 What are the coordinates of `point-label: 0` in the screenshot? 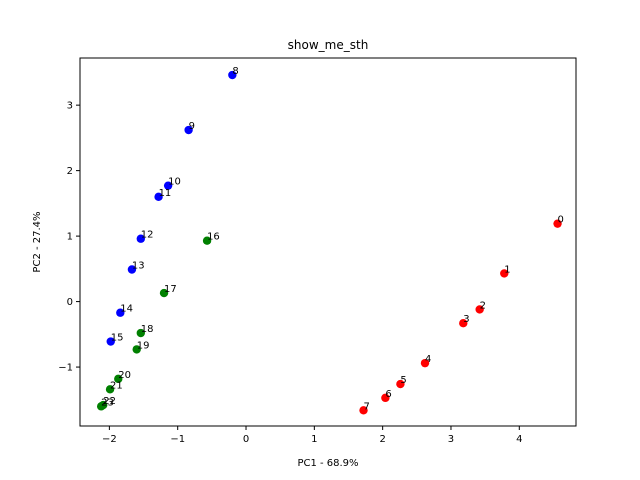 It's located at (561, 220).